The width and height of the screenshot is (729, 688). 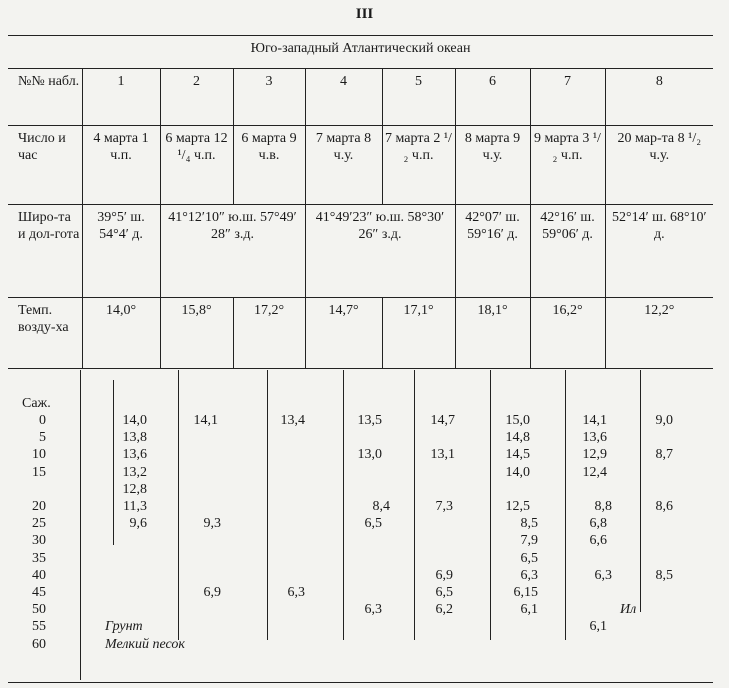 I want to click on temperature-value: 7,9, so click(x=529, y=541).